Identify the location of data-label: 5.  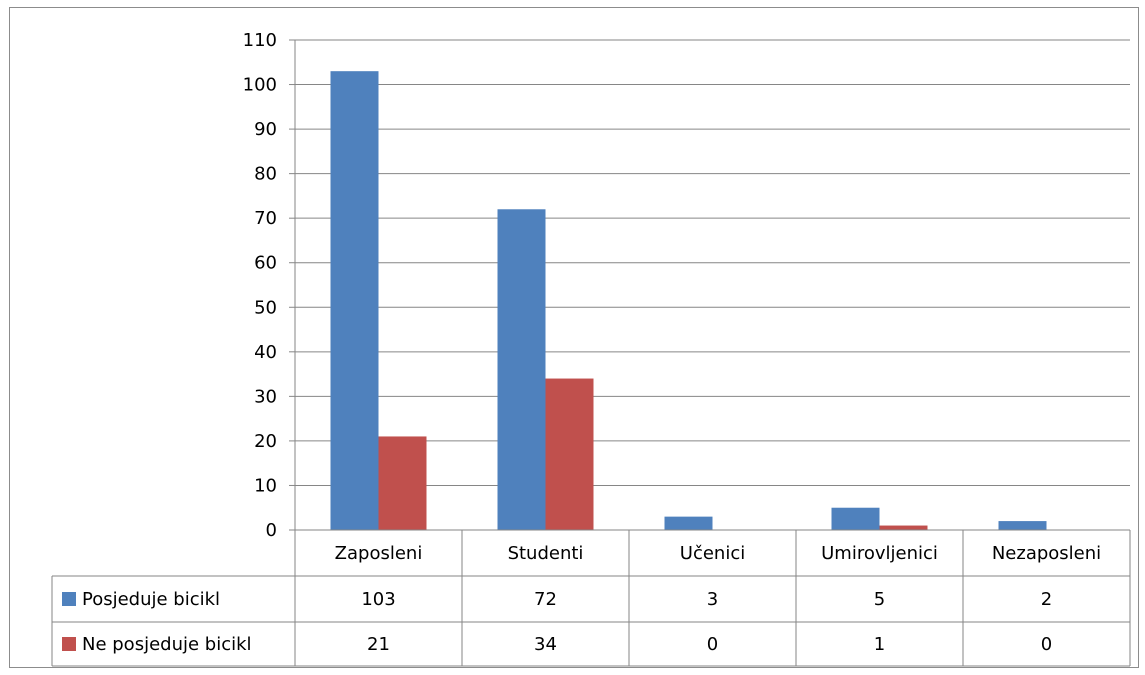
(879, 599).